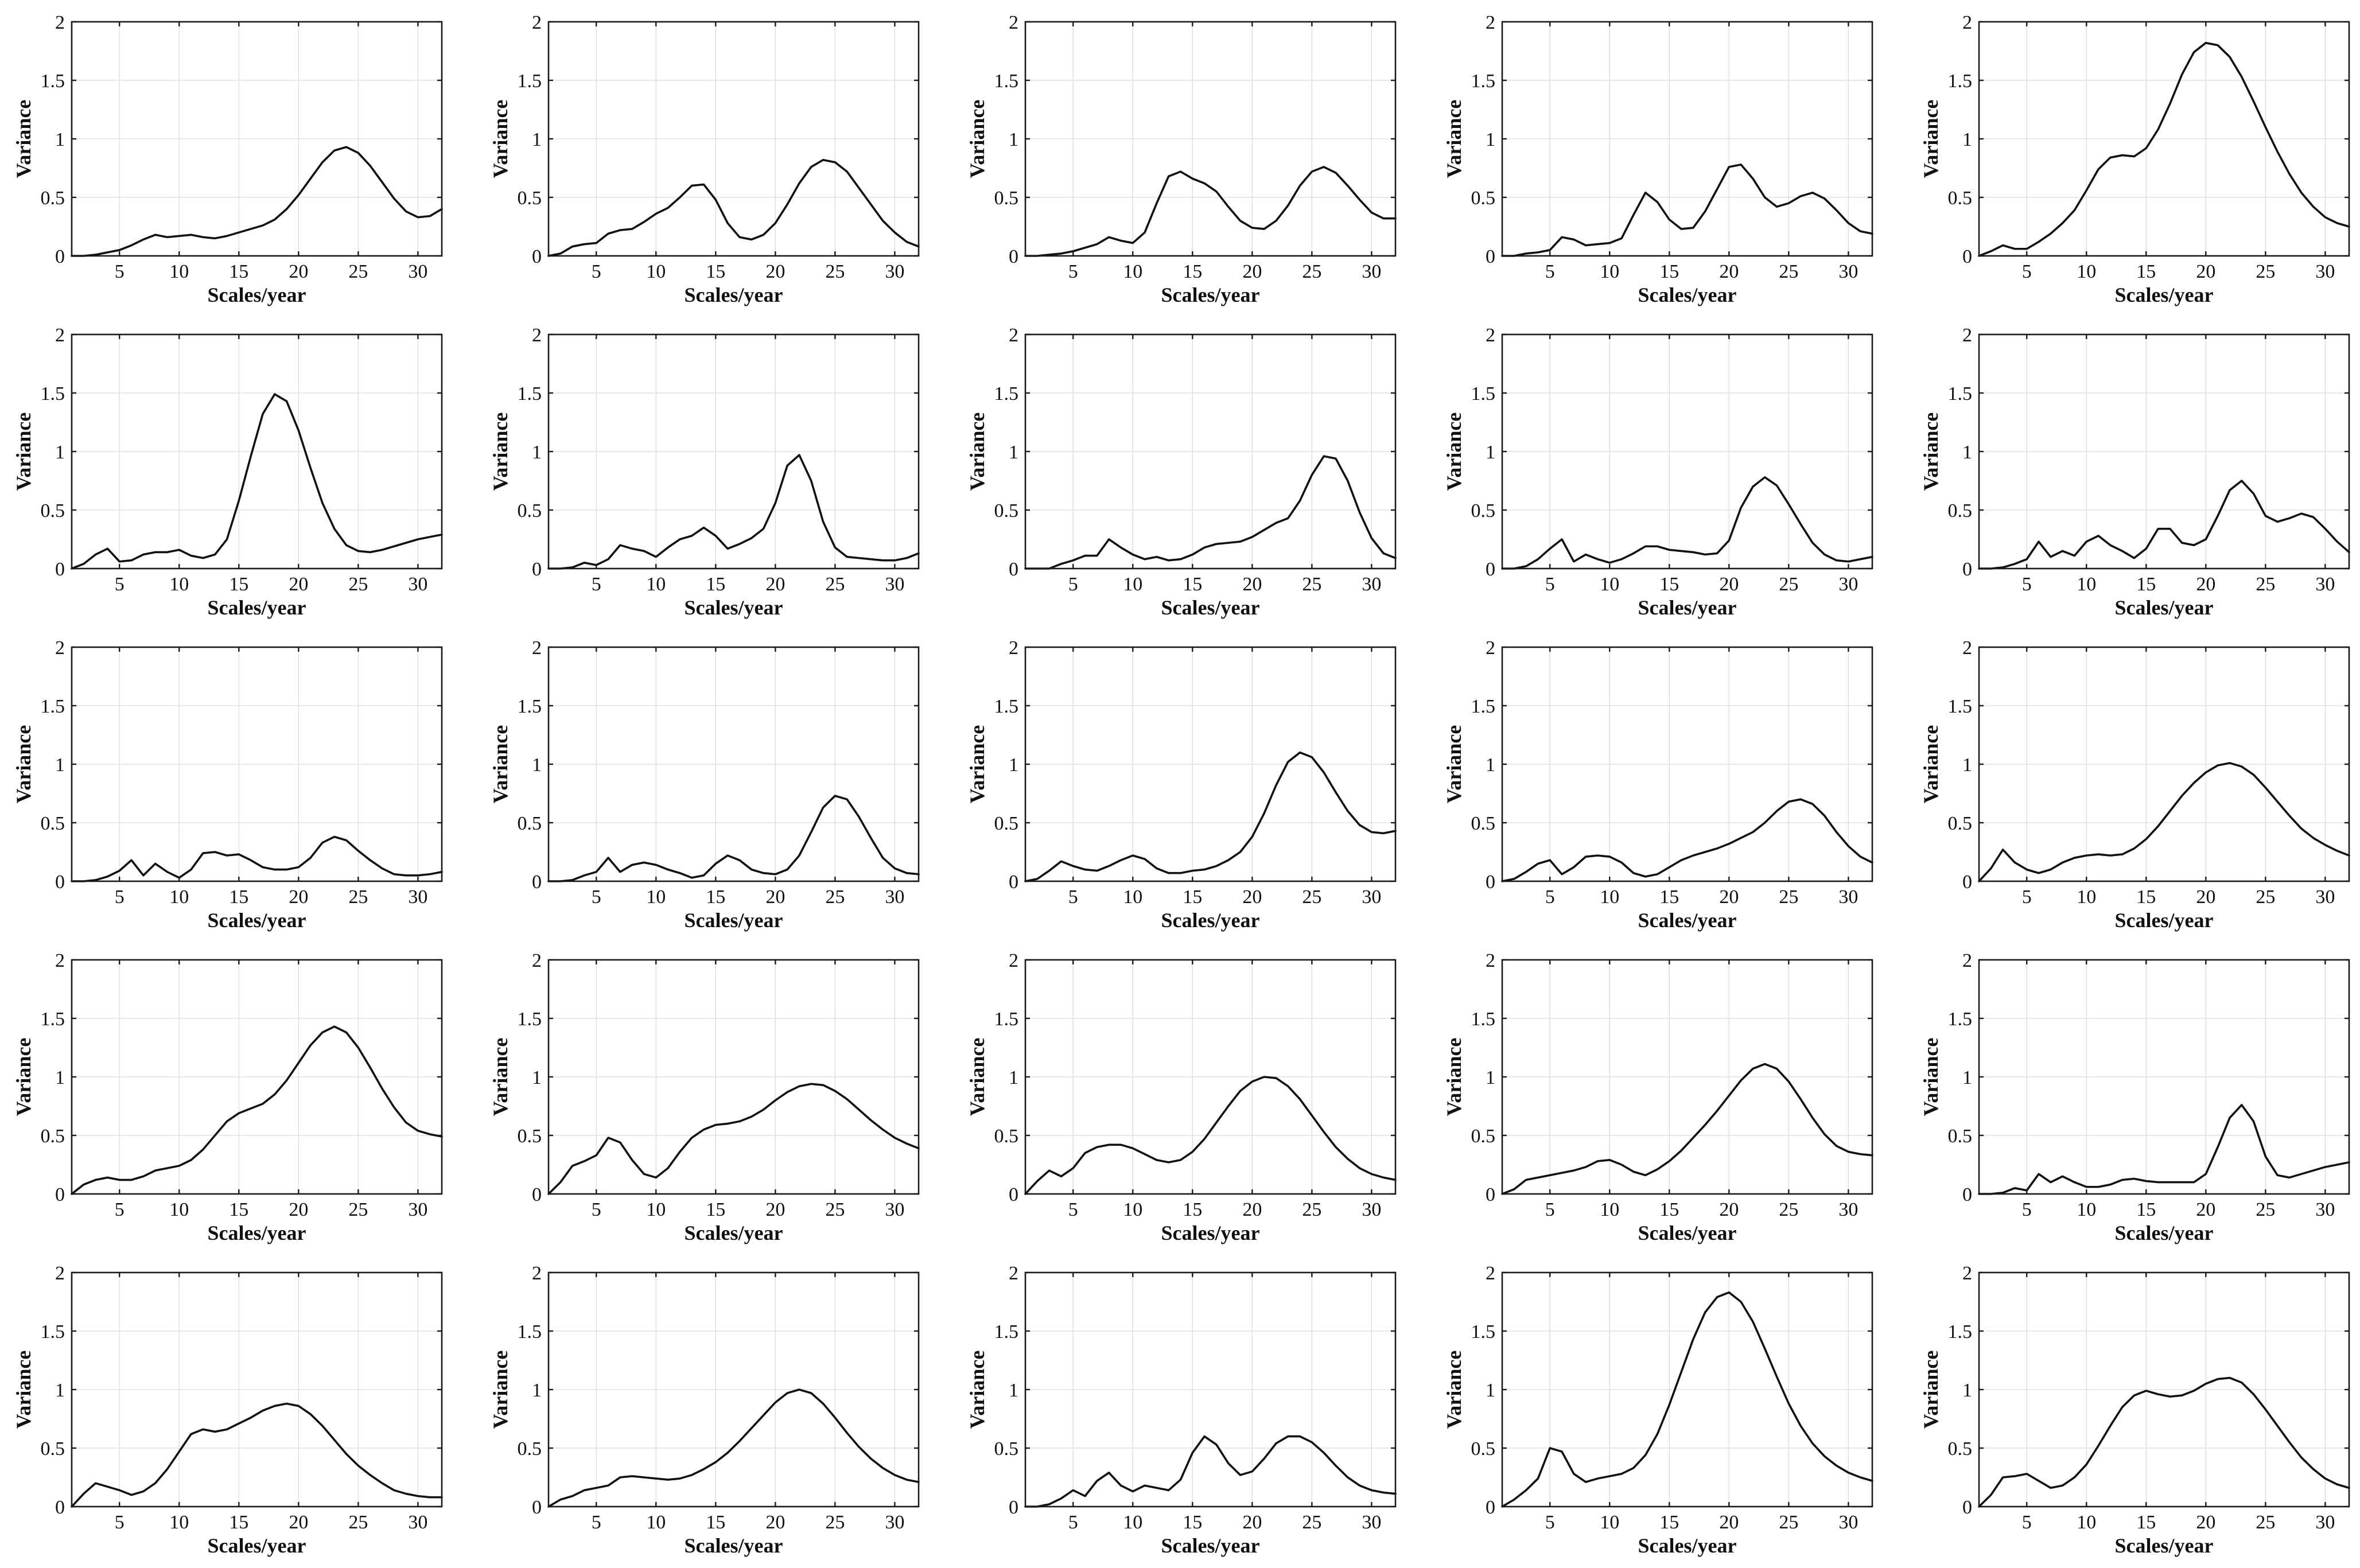 This screenshot has height=1568, width=2360. I want to click on chart-panel-3: 5 10 15 20 25 30 0 0.5 1 1.5 2 Scales/year Variance, so click(1182, 159).